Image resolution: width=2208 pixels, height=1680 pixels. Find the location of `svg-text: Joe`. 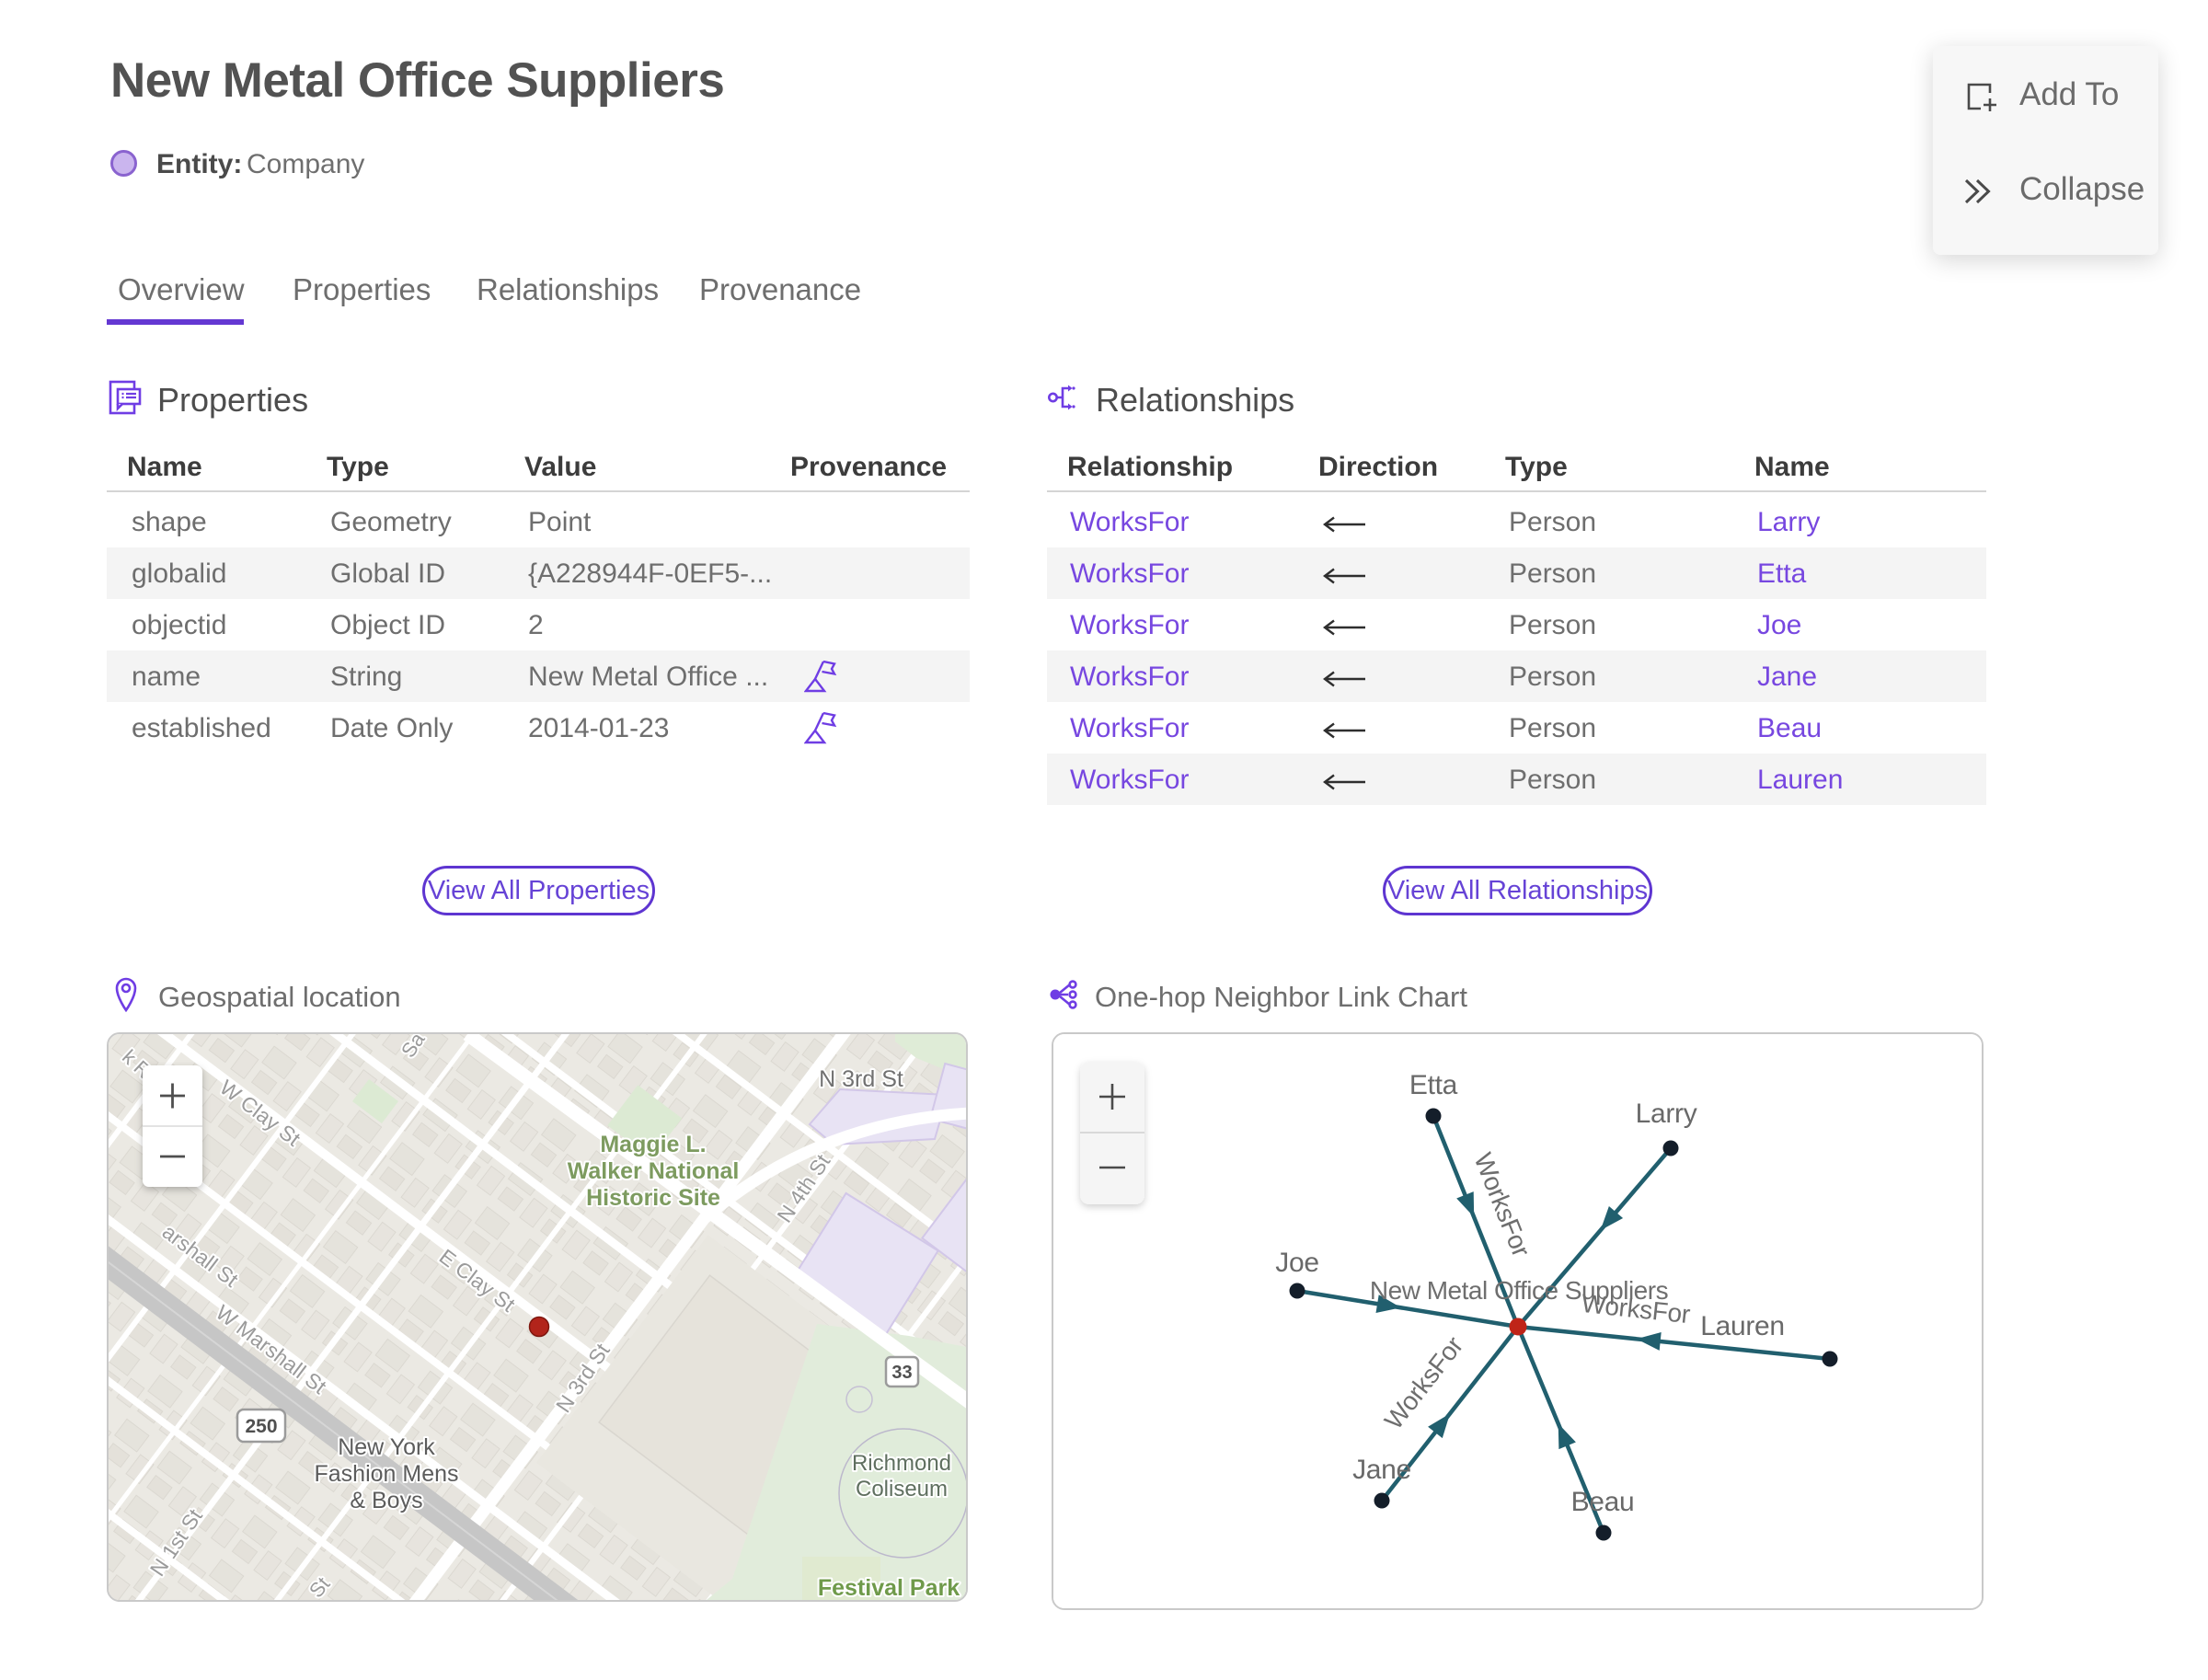

svg-text: Joe is located at coordinates (1296, 1263).